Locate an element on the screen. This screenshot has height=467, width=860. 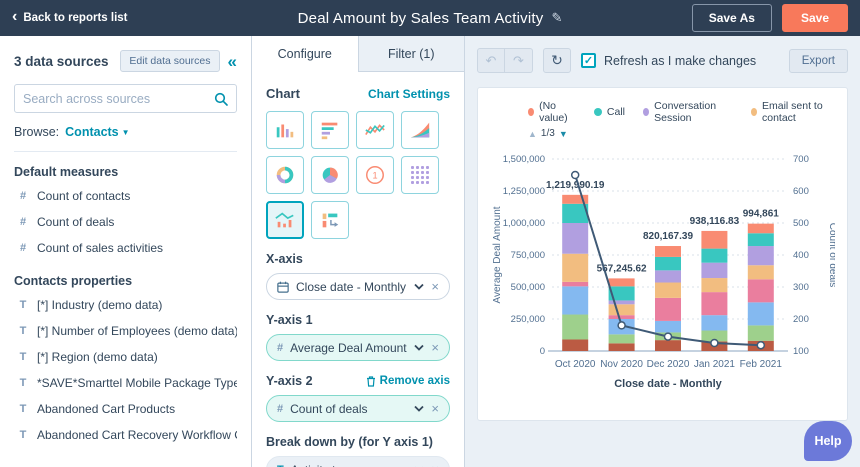
save-as-button: Save As is located at coordinates (731, 18).